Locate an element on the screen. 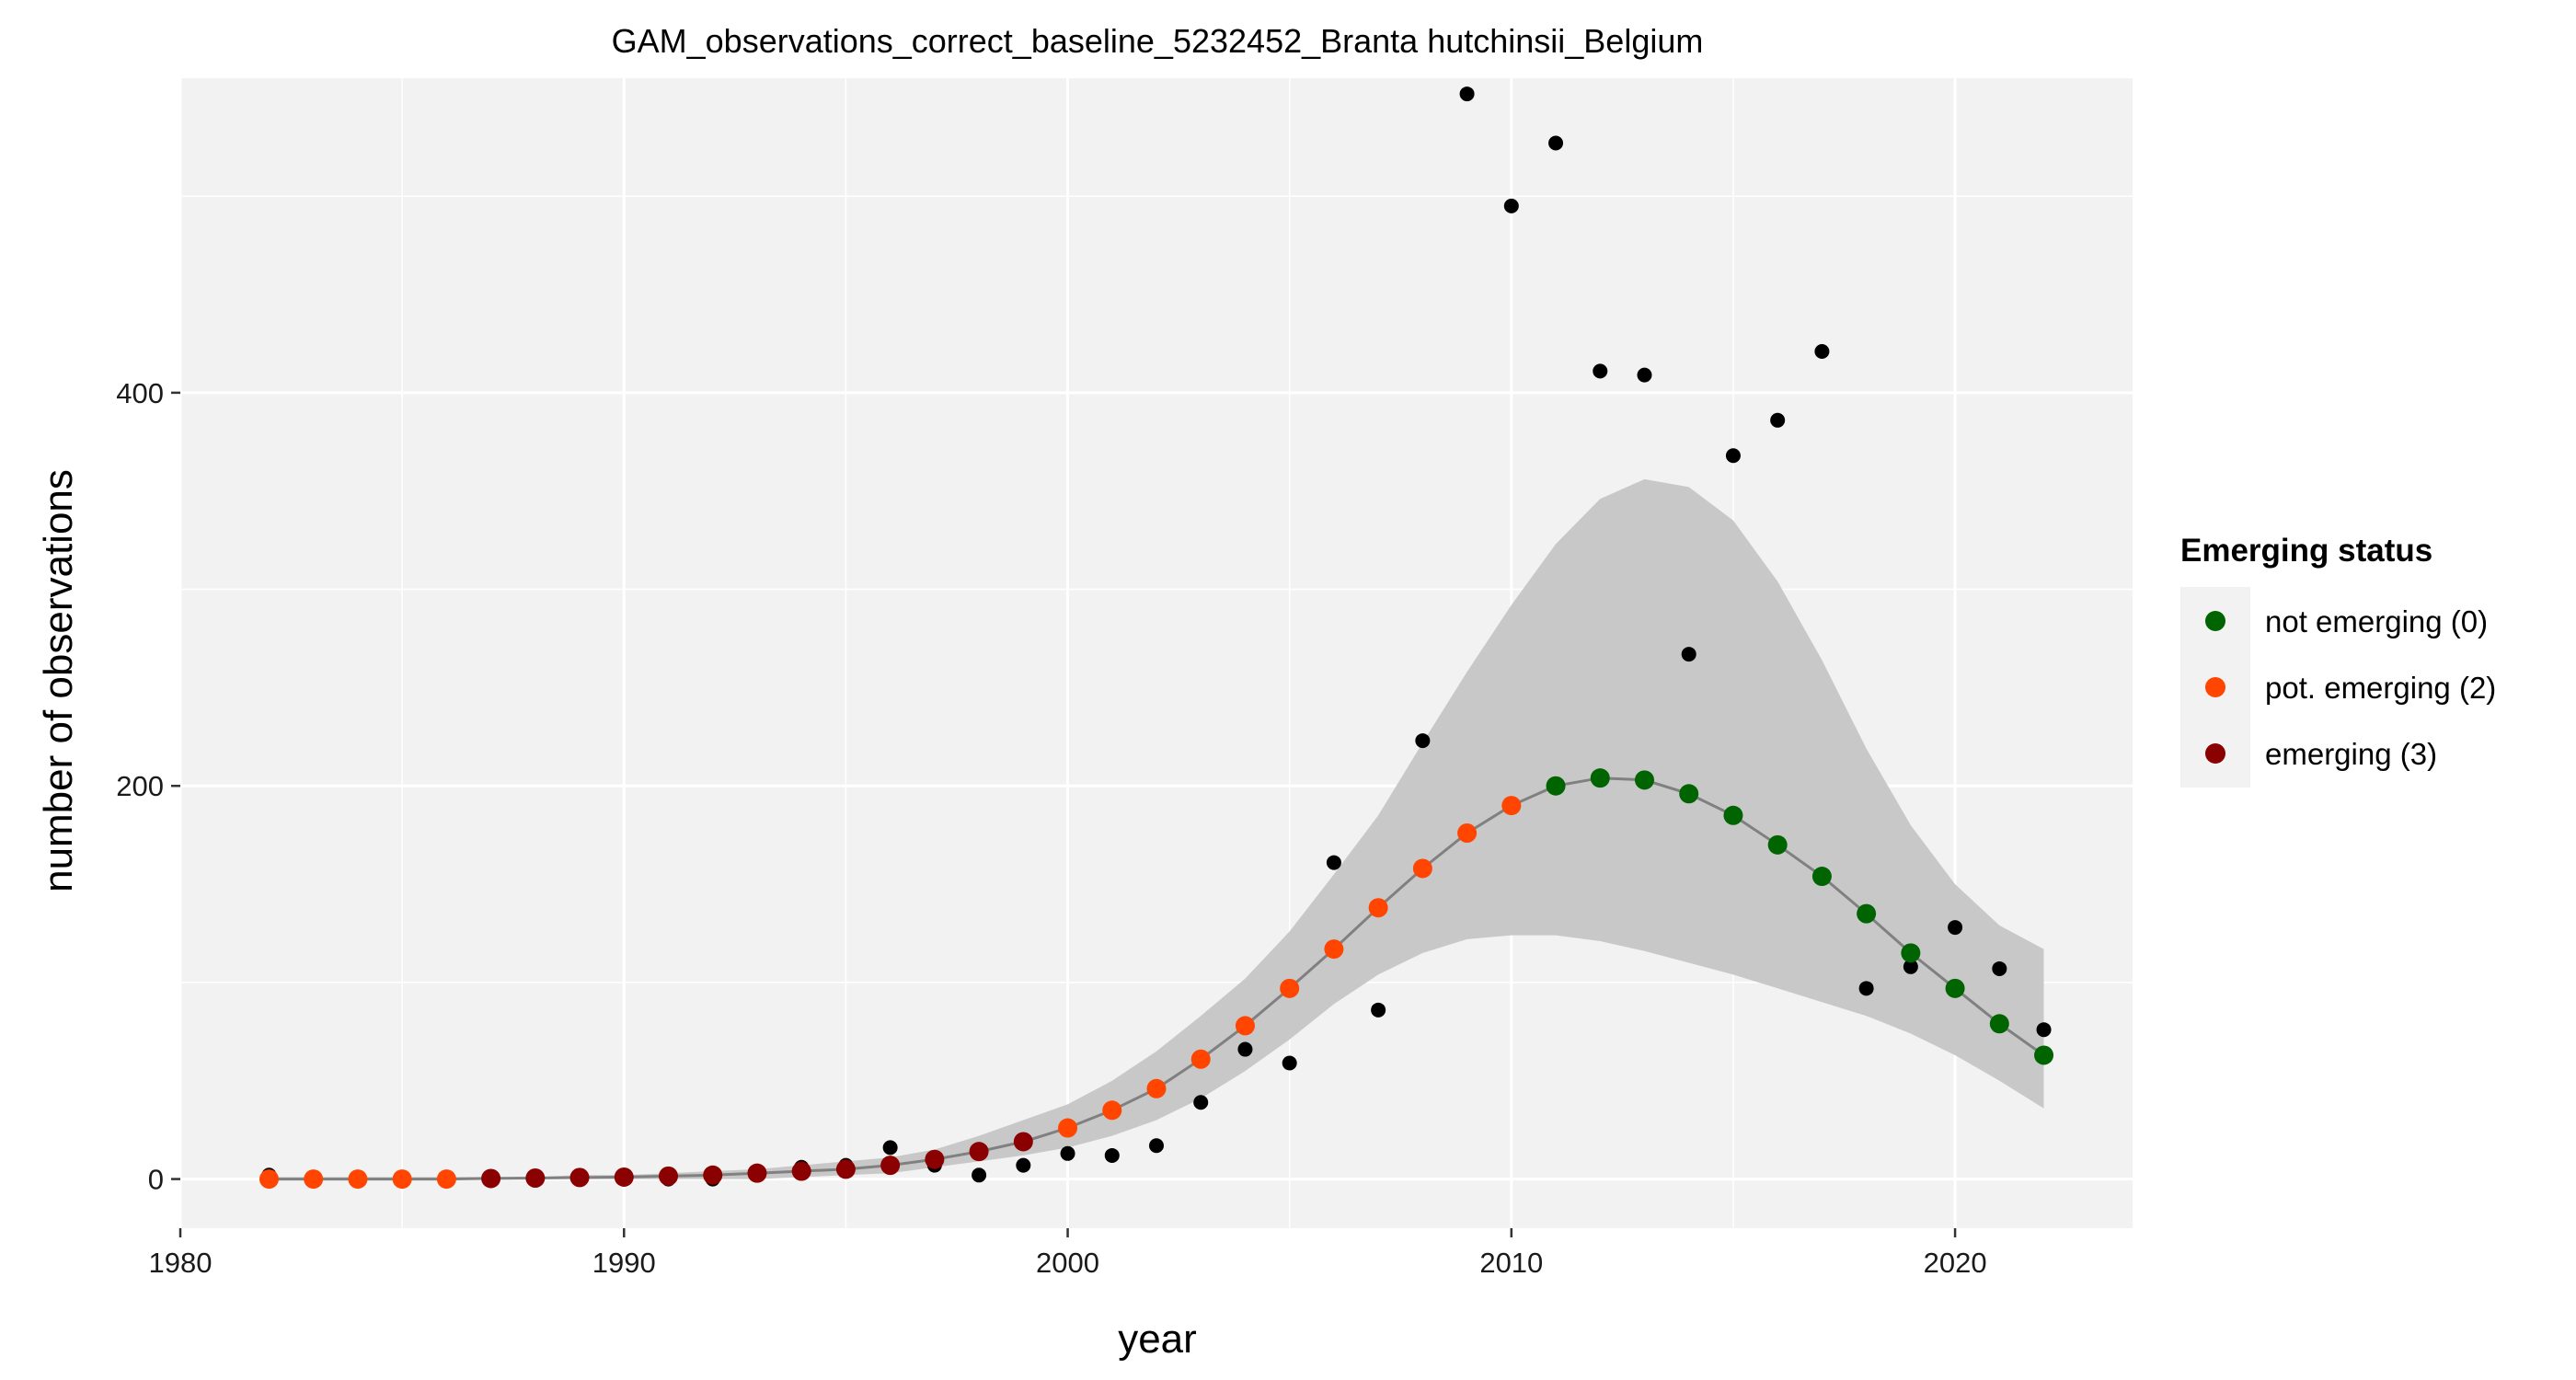 Image resolution: width=2576 pixels, height=1380 pixels. y-tick-label: 0 is located at coordinates (156, 1180).